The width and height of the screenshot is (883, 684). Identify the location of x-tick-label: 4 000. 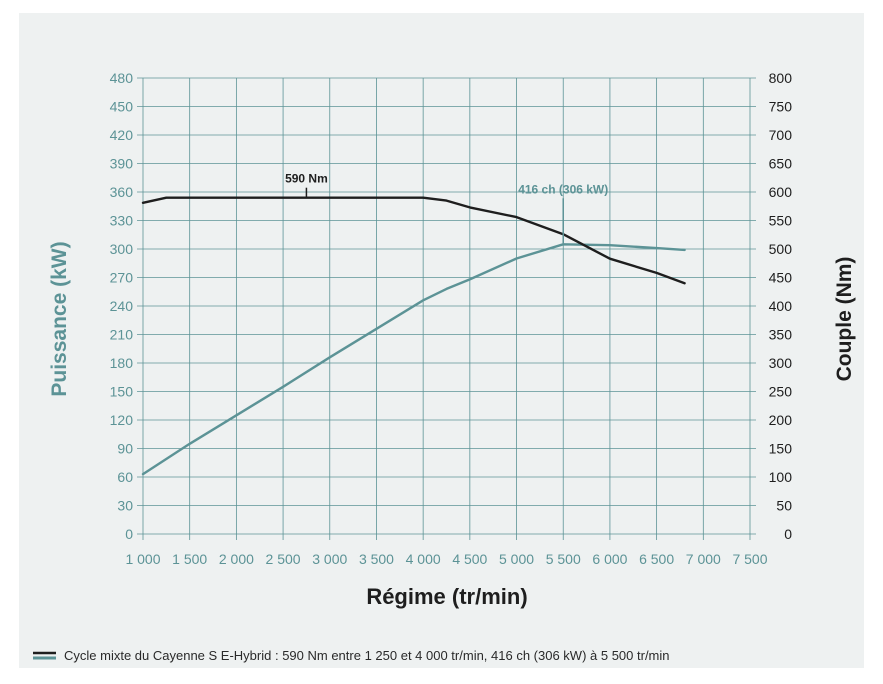
(423, 559).